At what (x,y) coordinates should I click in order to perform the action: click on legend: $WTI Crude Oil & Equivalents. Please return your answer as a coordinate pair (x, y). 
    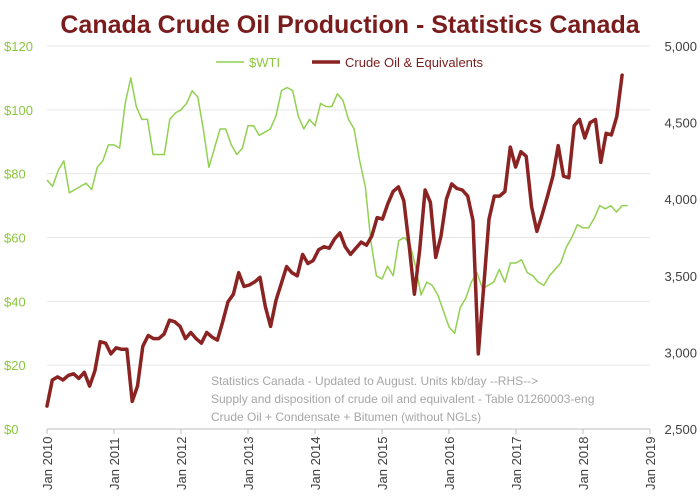
    Looking at the image, I should click on (350, 62).